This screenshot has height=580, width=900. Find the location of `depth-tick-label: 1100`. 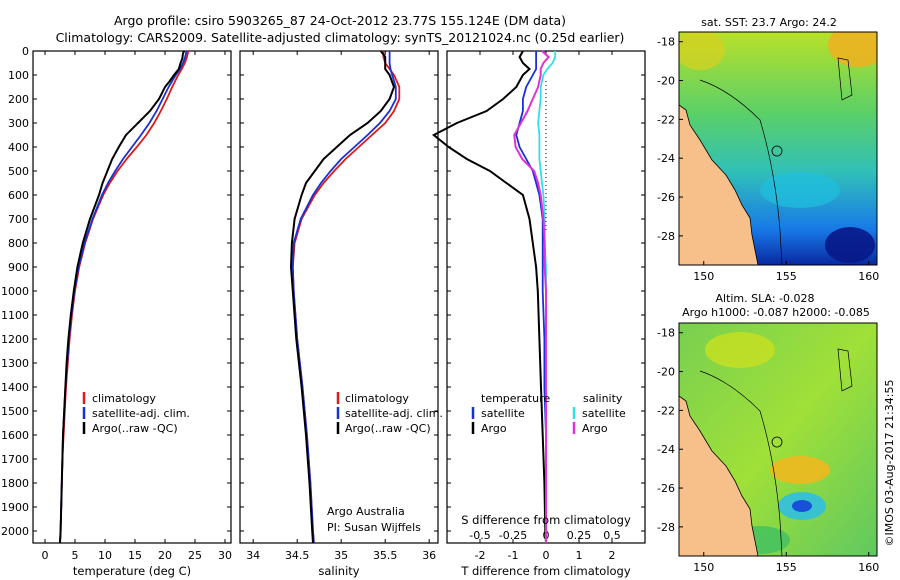

depth-tick-label: 1100 is located at coordinates (15, 315).